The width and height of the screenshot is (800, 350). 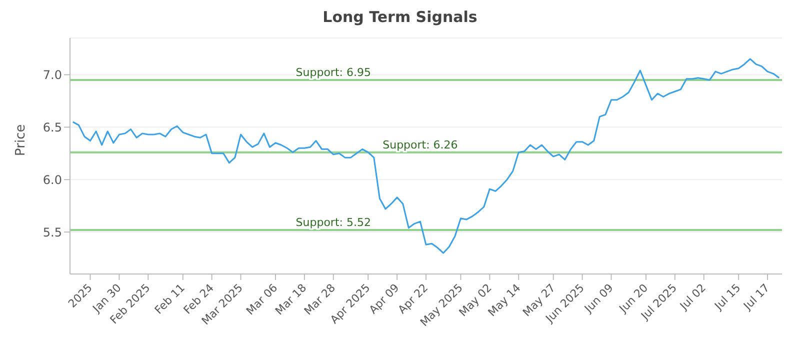 What do you see at coordinates (420, 145) in the screenshot?
I see `ref-line-label: Support: 6.26` at bounding box center [420, 145].